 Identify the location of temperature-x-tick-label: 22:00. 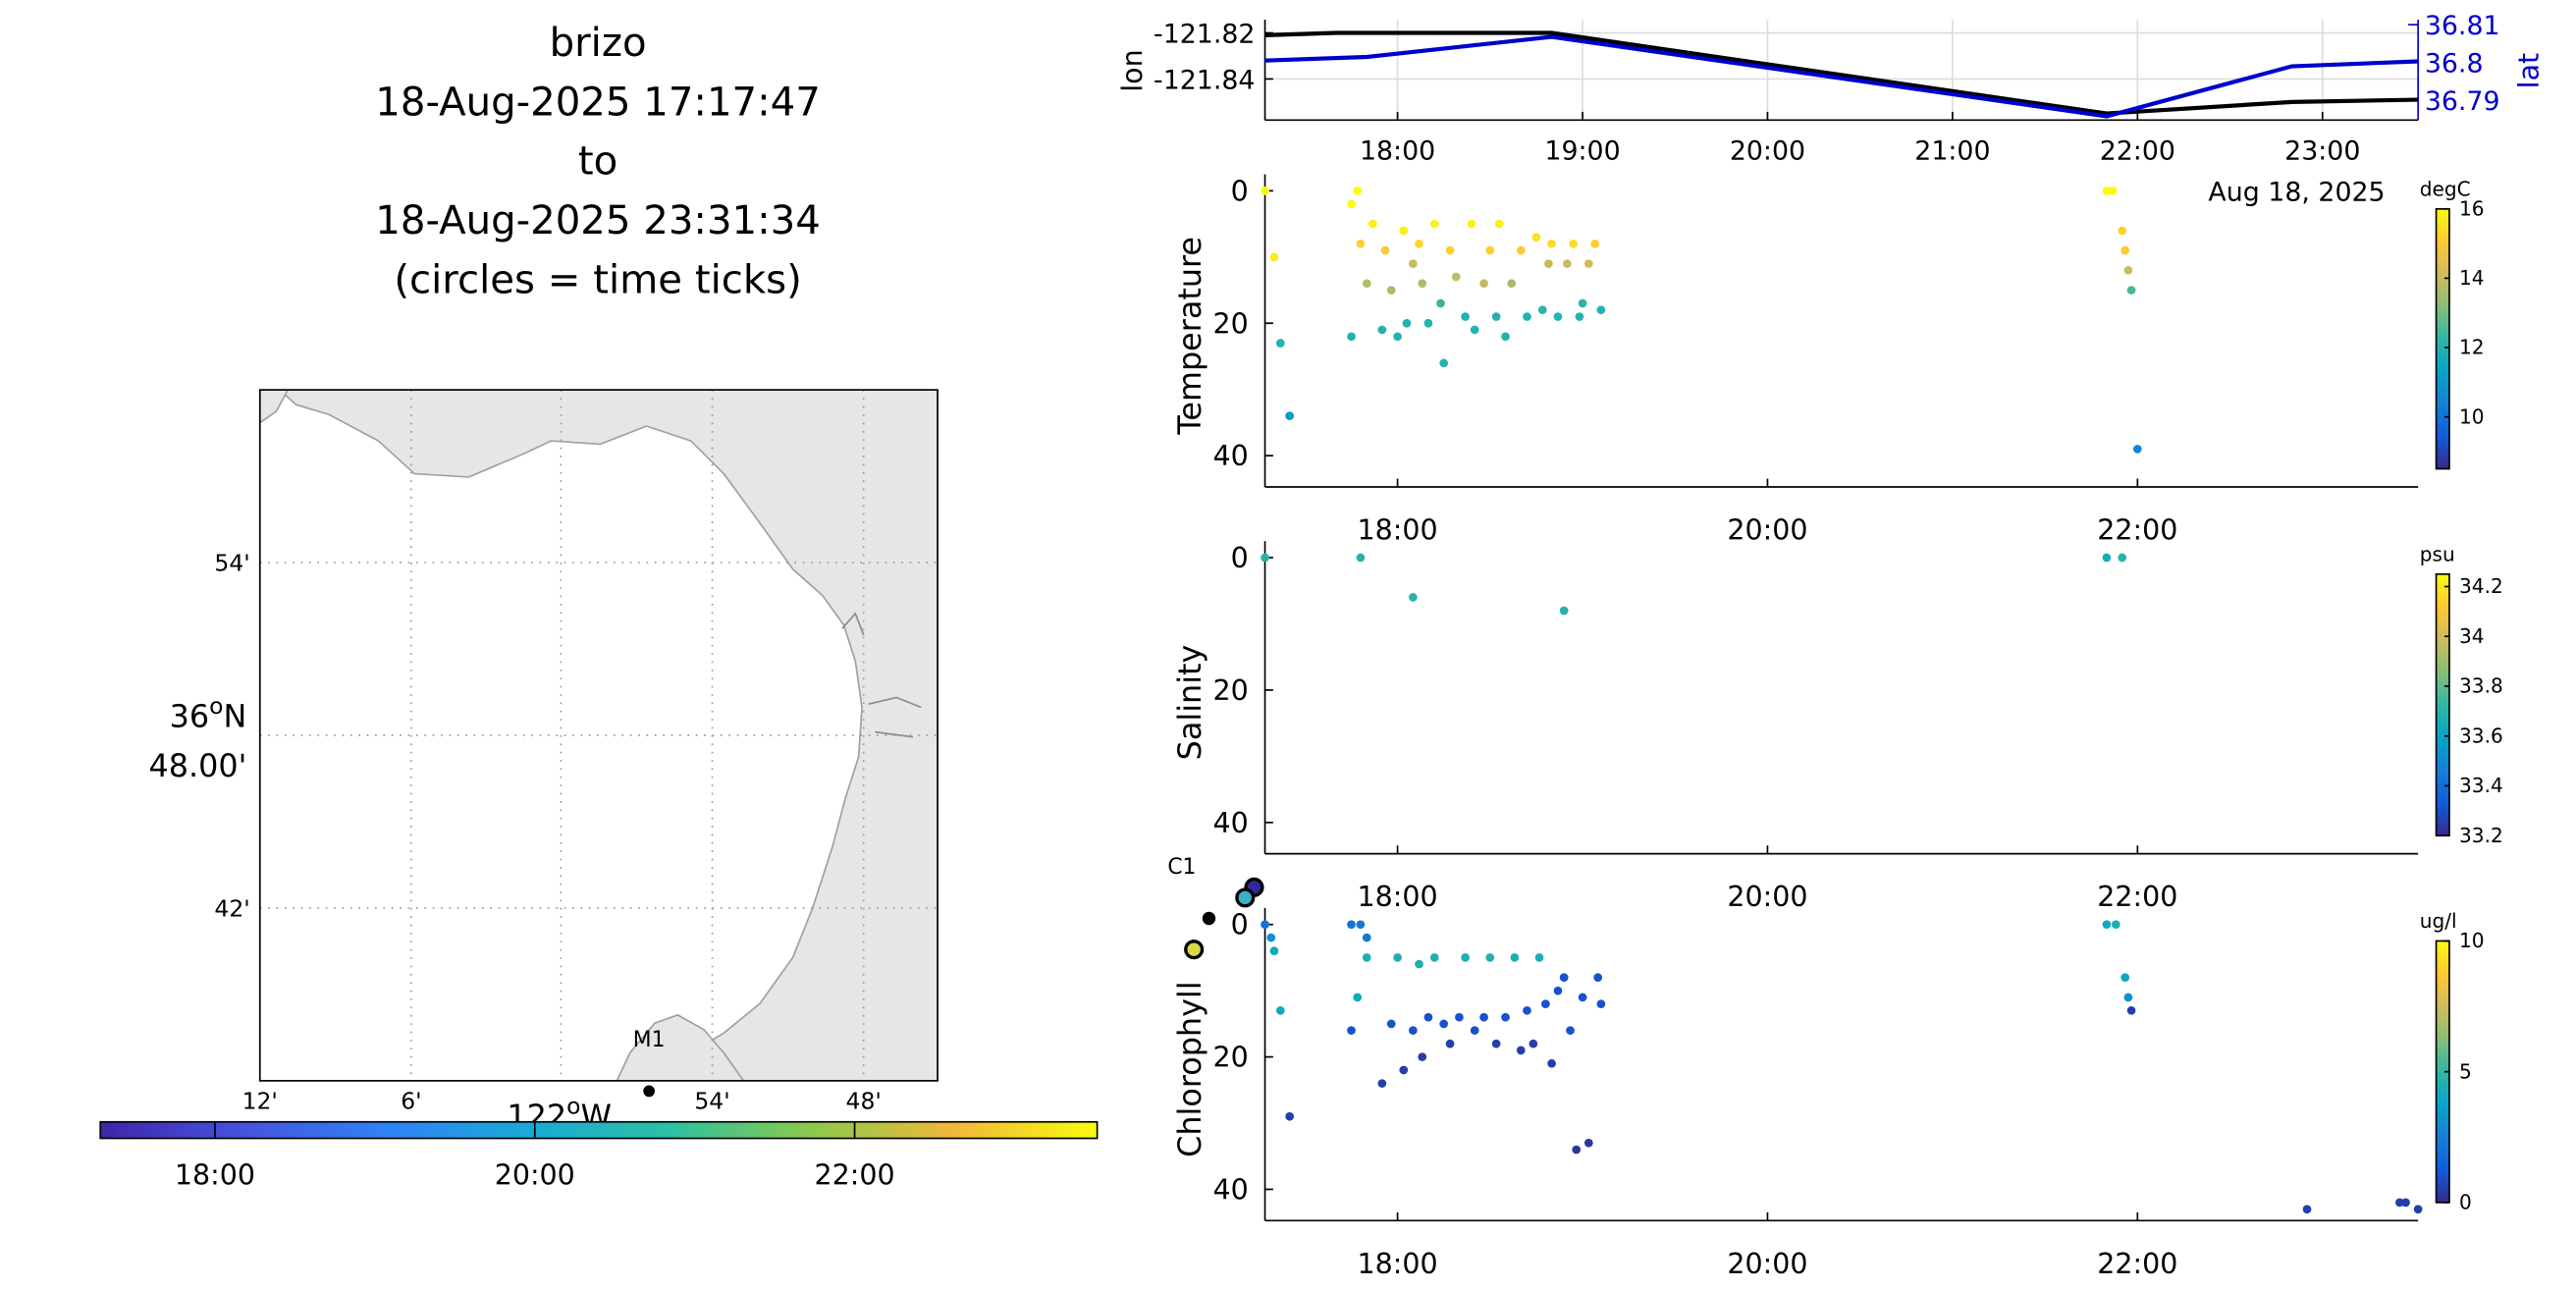
(2137, 530).